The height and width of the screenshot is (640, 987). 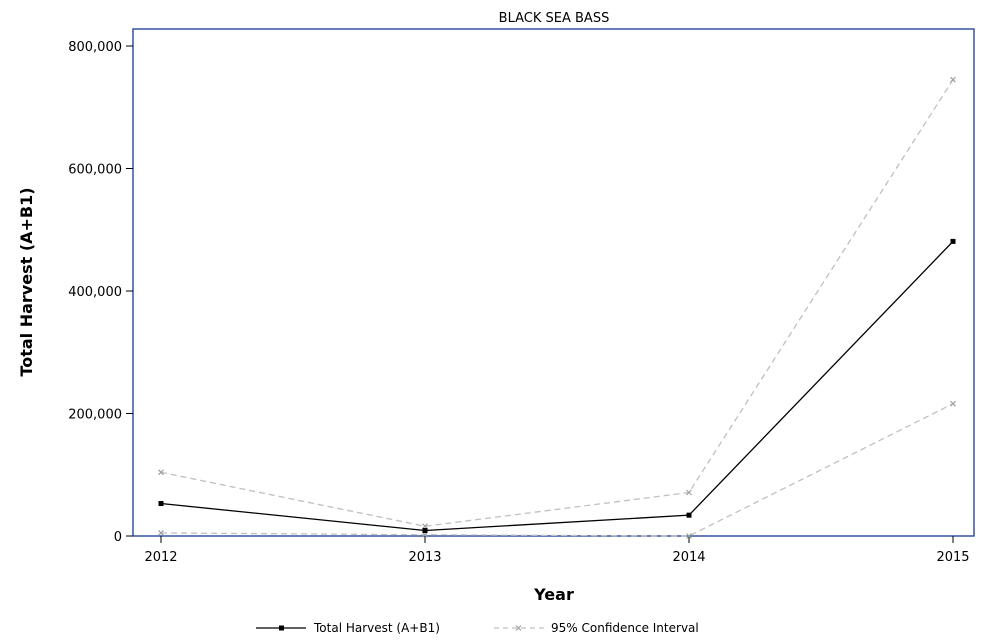 What do you see at coordinates (95, 415) in the screenshot?
I see `y-tick-label: 200,000` at bounding box center [95, 415].